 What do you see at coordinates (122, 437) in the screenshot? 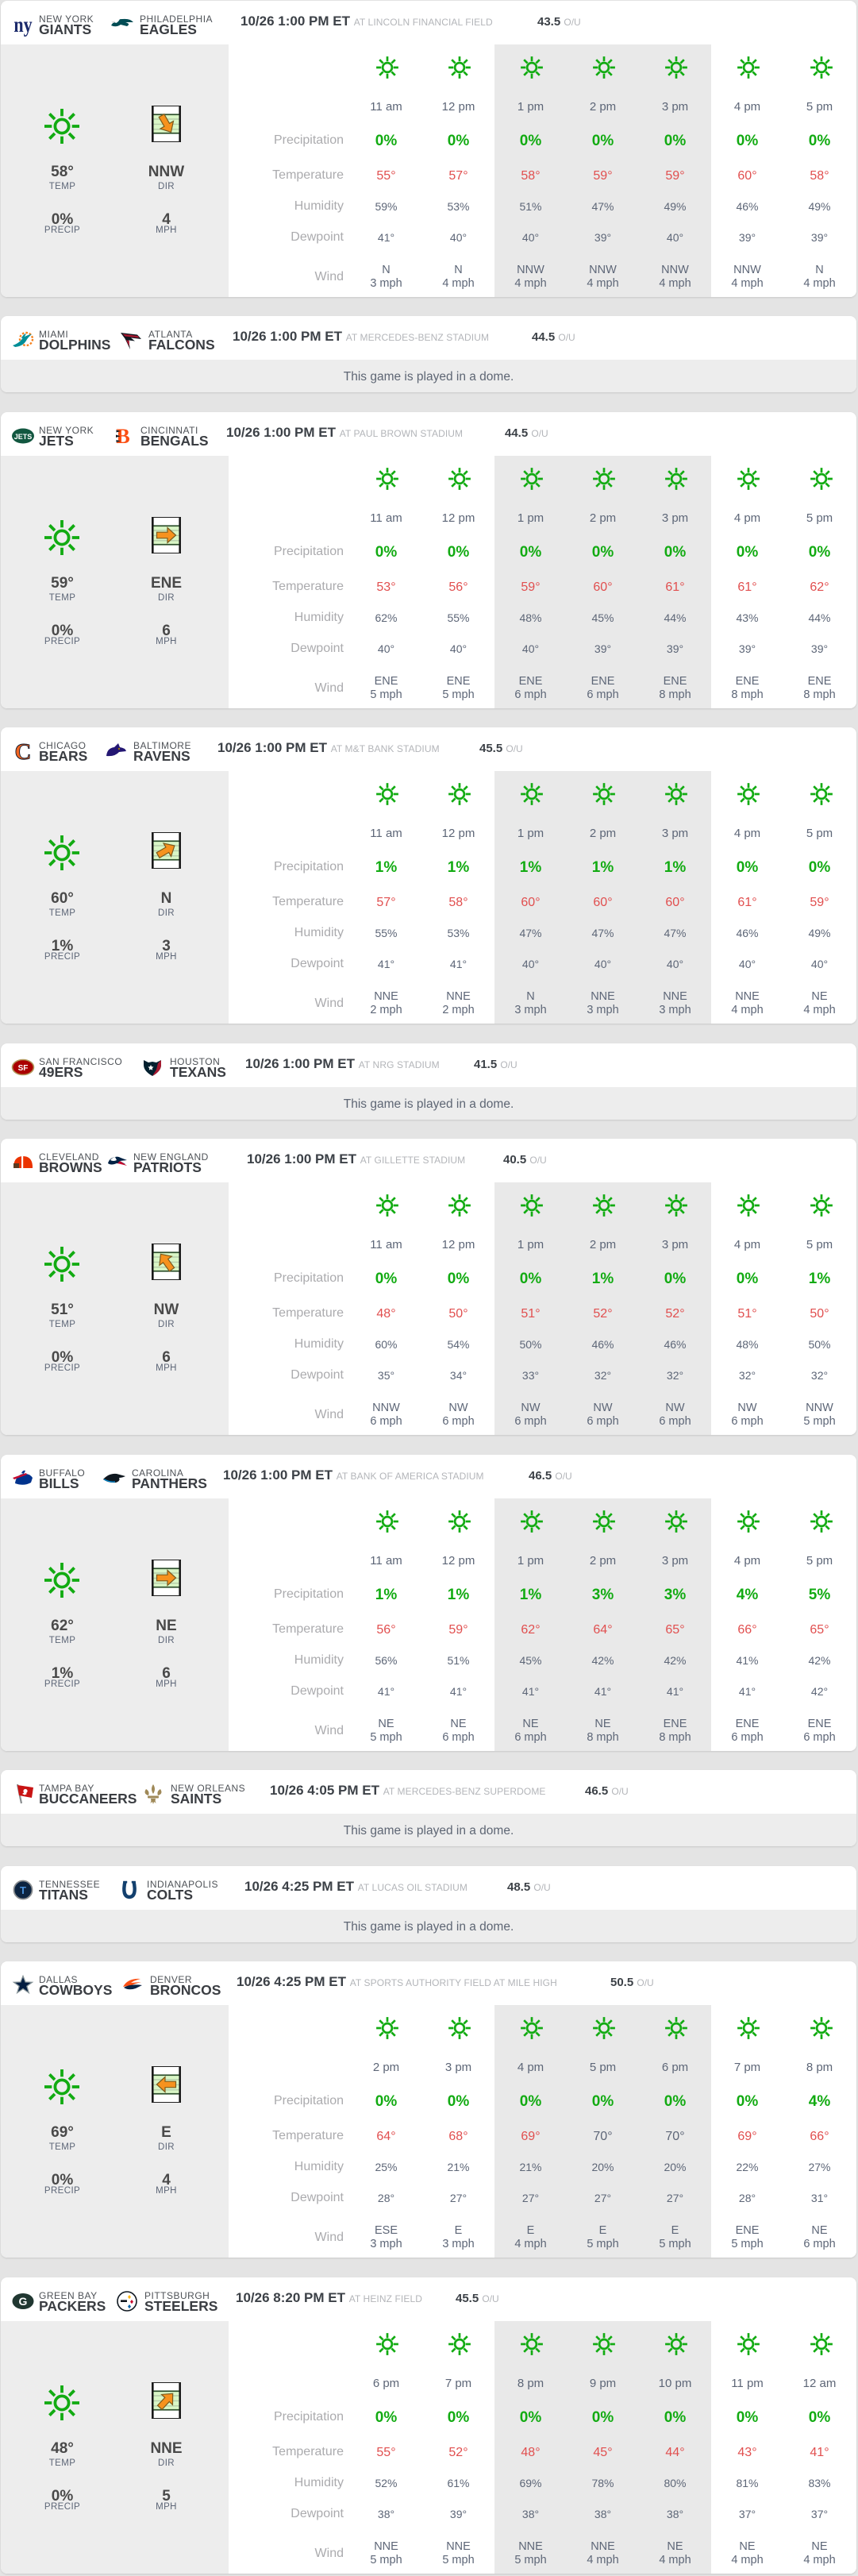
I see `svg-text: B` at bounding box center [122, 437].